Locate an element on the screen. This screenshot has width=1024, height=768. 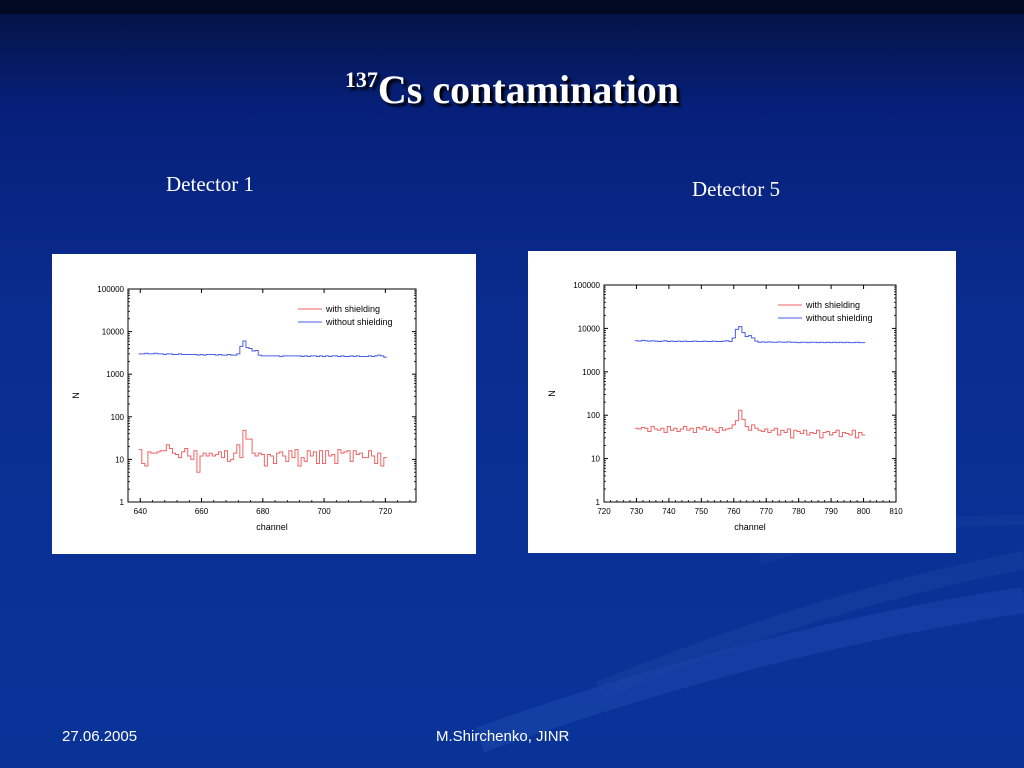
footer-date: 27.06.2005 is located at coordinates (100, 736).